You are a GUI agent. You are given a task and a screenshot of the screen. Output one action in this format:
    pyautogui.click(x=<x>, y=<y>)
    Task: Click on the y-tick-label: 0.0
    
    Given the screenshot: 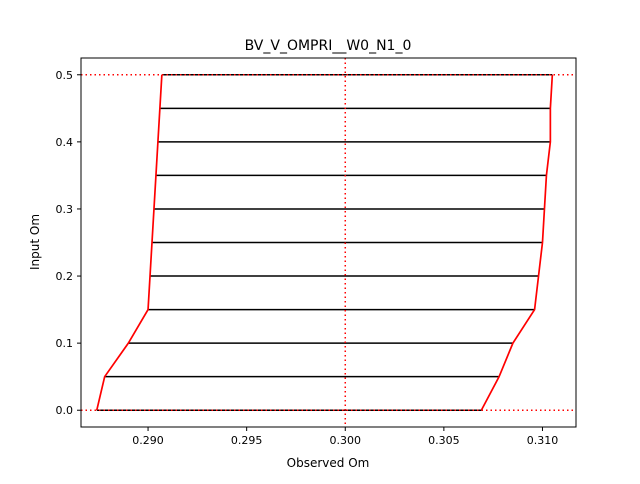 What is the action you would take?
    pyautogui.click(x=65, y=410)
    